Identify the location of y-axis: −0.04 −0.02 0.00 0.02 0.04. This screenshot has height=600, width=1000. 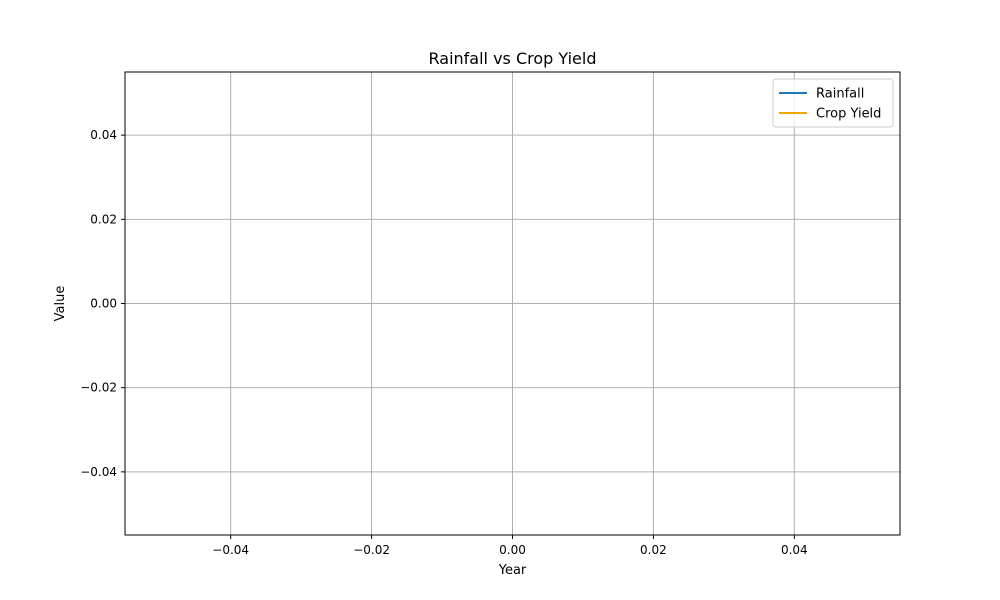
(102, 303).